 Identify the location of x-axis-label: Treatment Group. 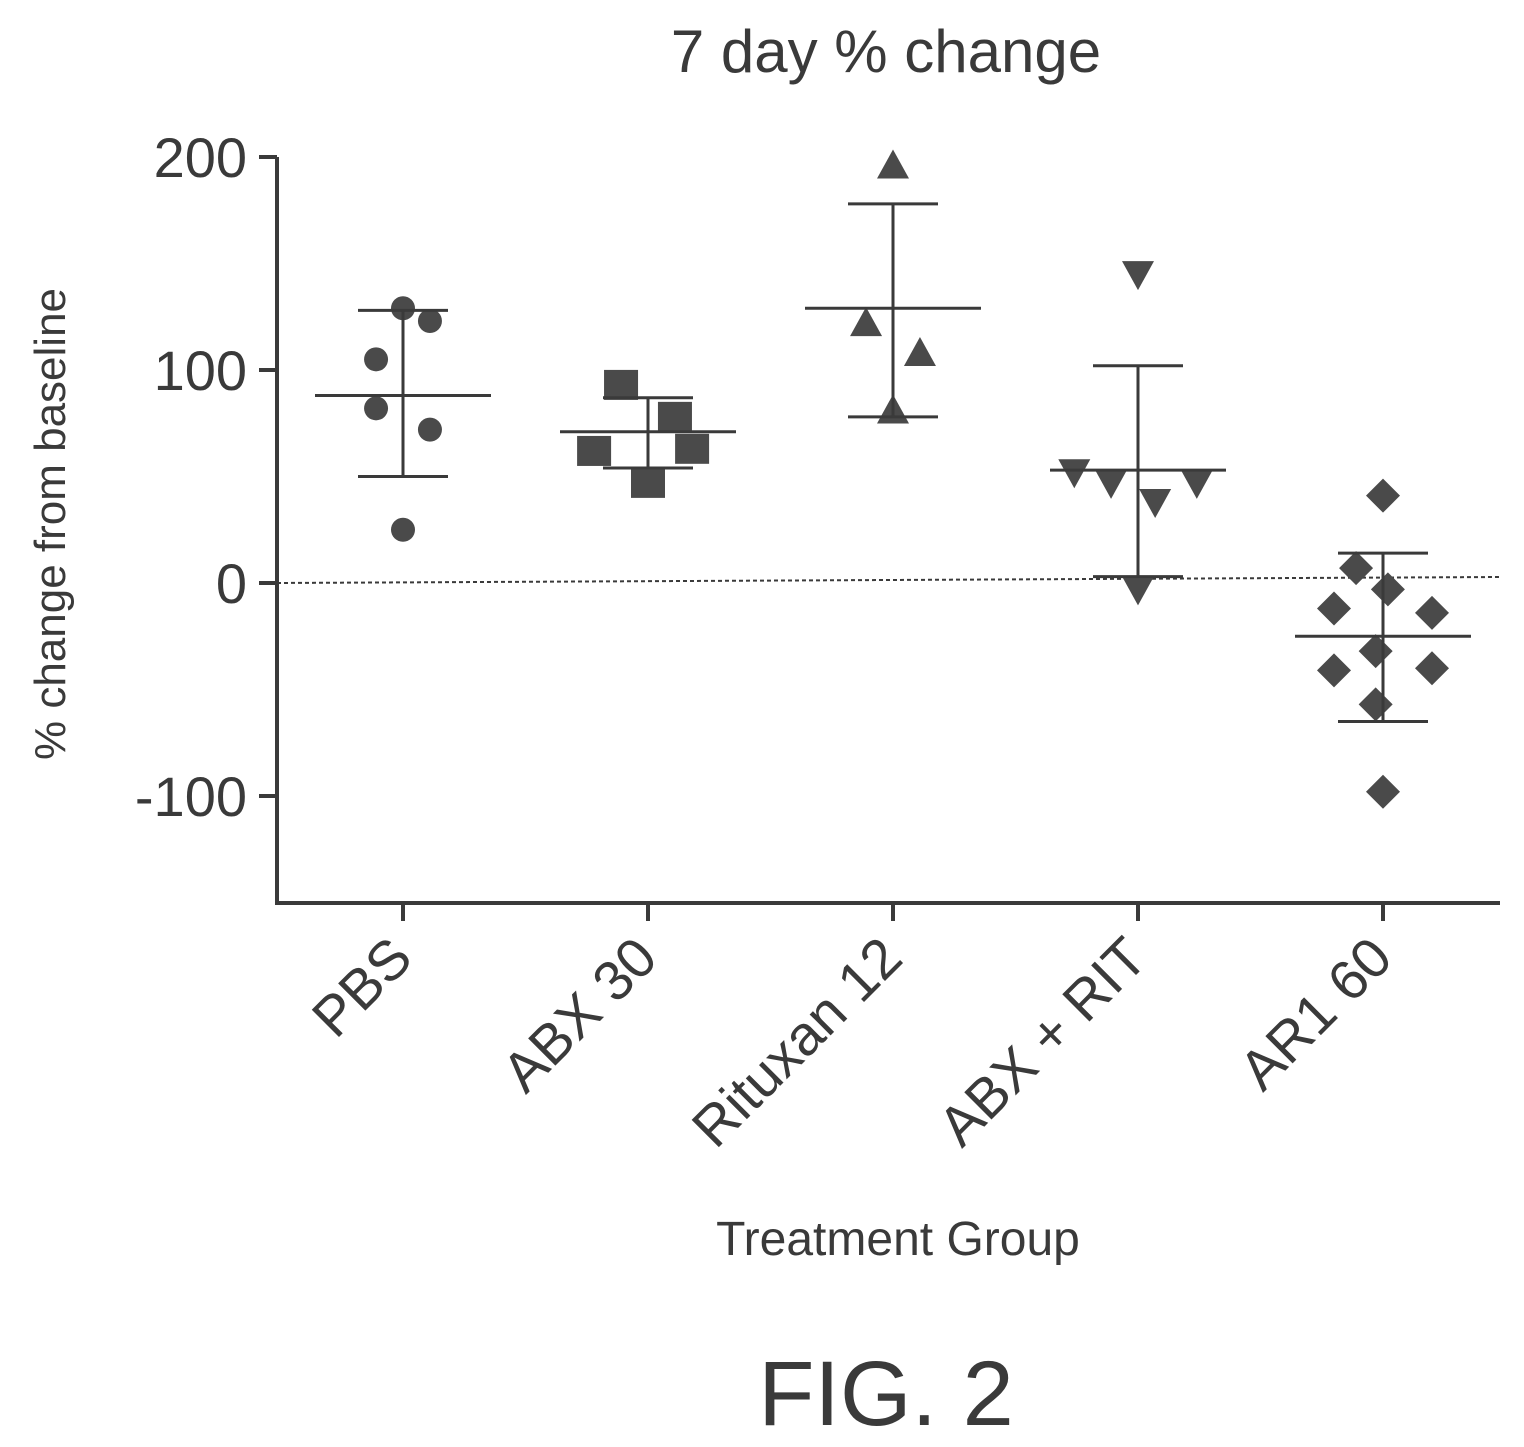
(898, 1239).